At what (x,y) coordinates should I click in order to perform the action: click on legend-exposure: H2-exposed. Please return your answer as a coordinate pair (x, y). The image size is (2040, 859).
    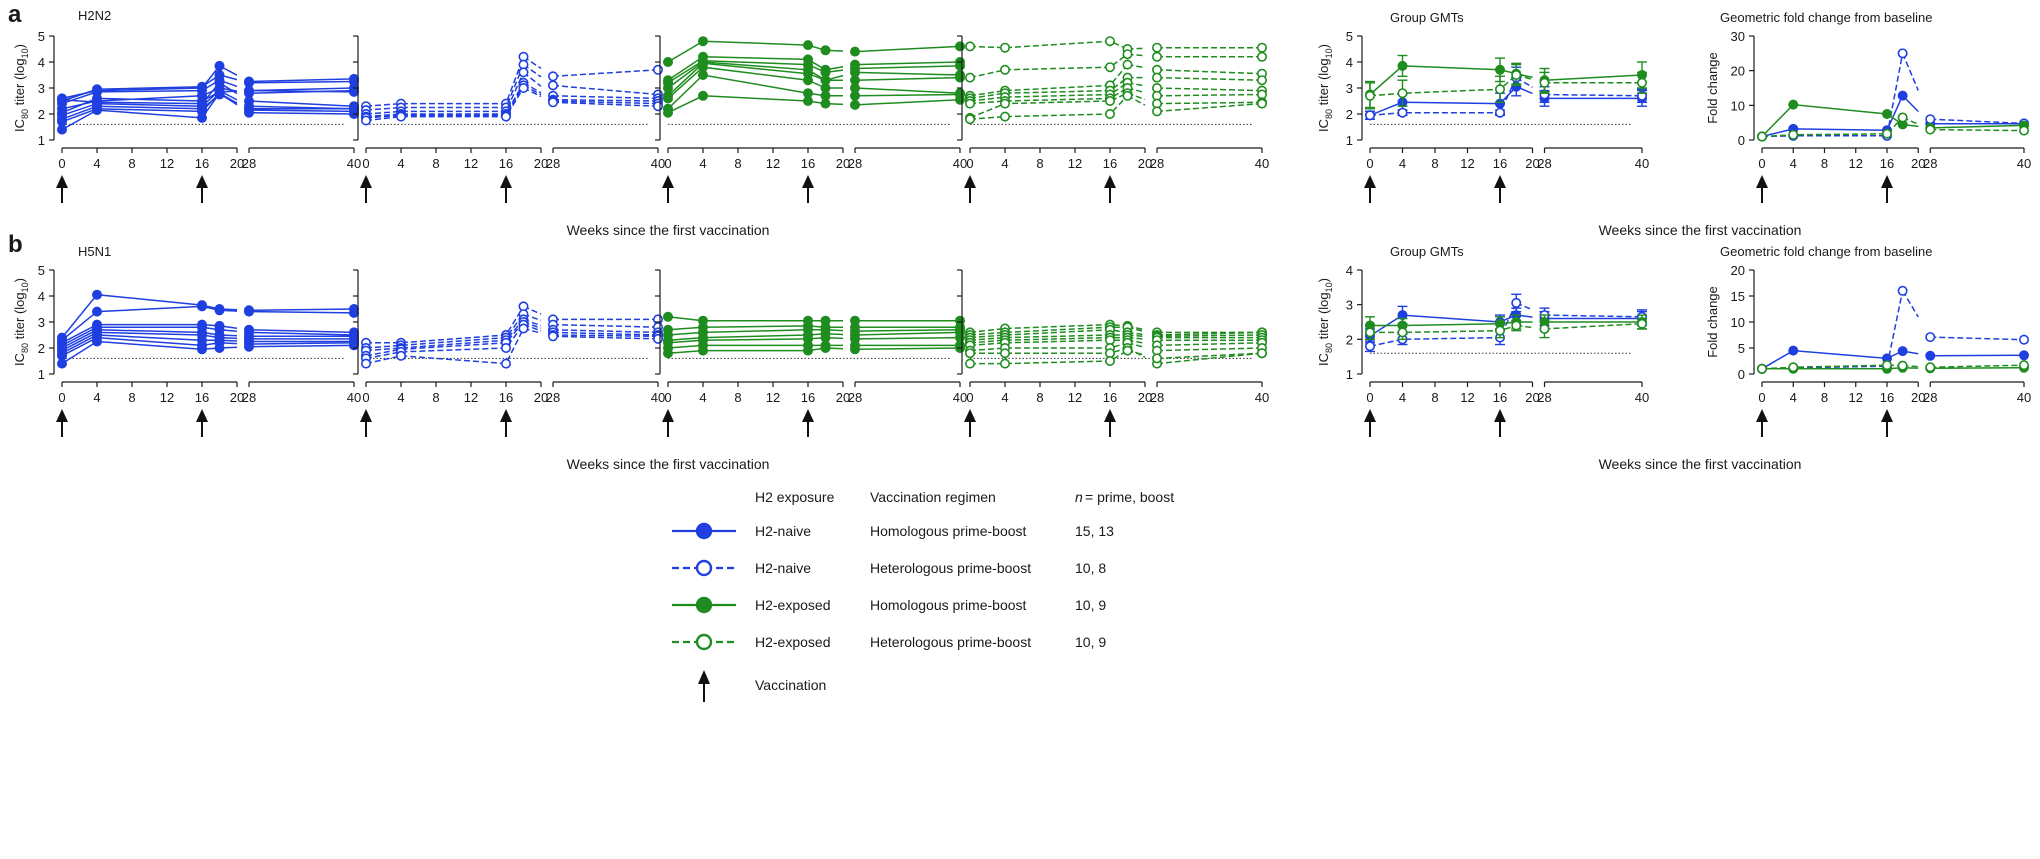
    Looking at the image, I should click on (793, 605).